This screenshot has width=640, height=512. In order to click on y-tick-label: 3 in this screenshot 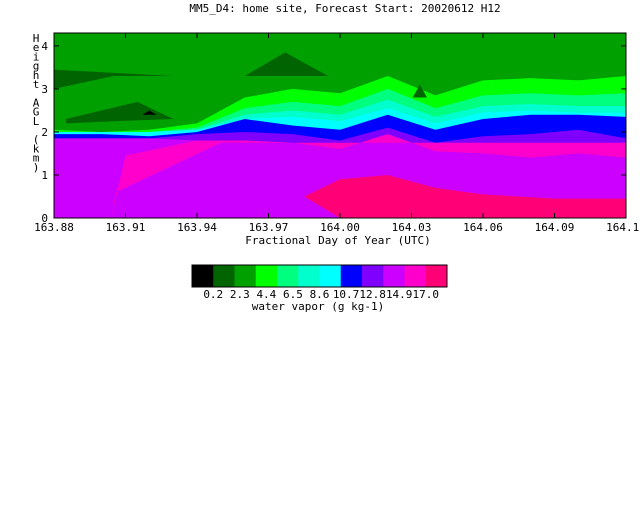, I will do `click(44, 89)`.